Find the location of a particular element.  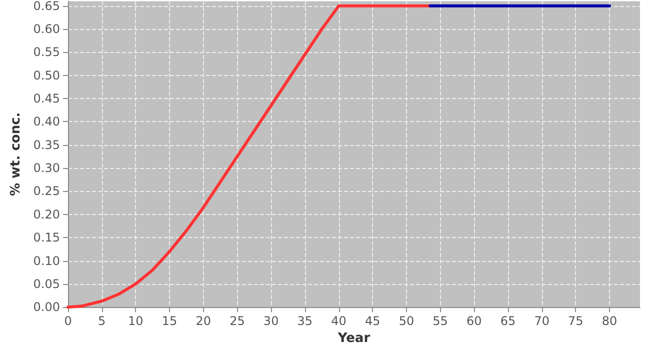

x-tick-label: 40 is located at coordinates (338, 321).